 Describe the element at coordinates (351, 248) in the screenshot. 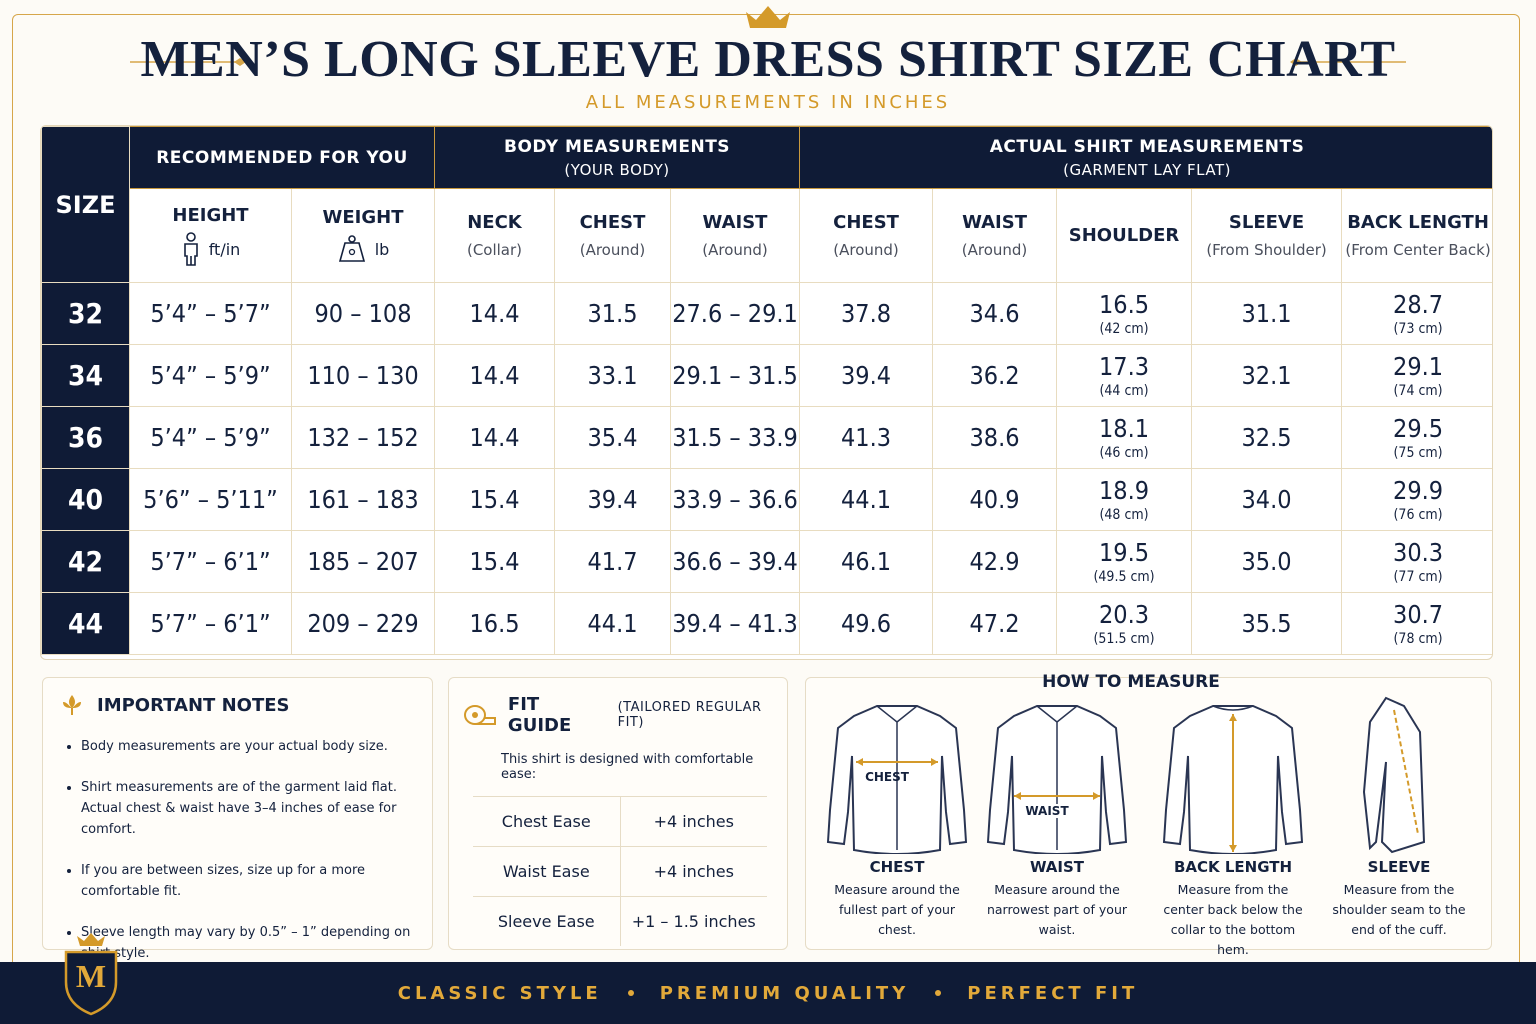

I see `weight-icon` at that location.